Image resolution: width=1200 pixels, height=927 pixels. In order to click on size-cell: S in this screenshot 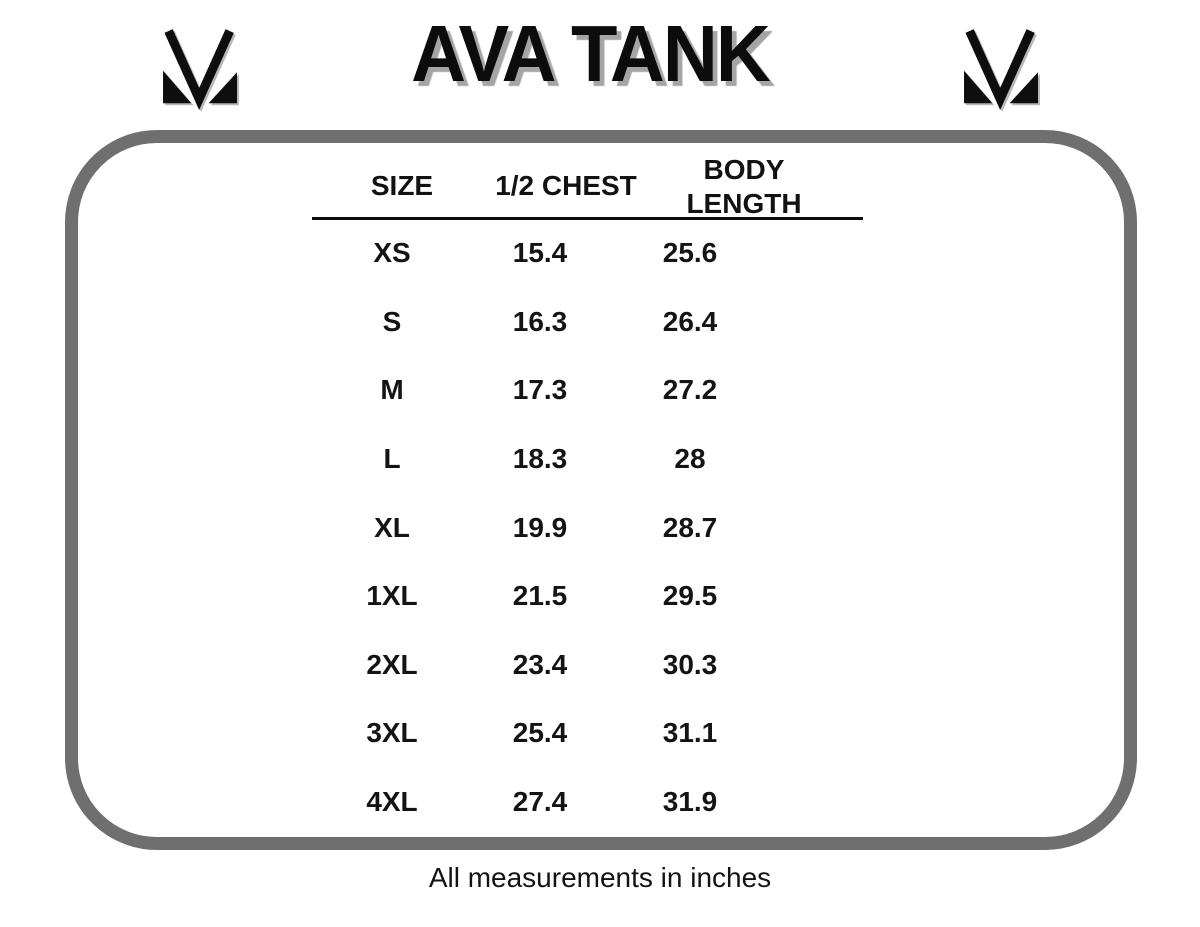, I will do `click(392, 321)`.